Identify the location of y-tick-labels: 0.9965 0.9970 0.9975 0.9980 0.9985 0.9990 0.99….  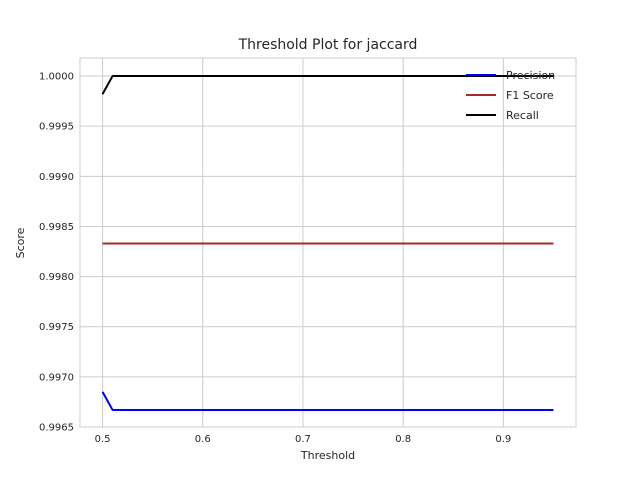
(56, 253).